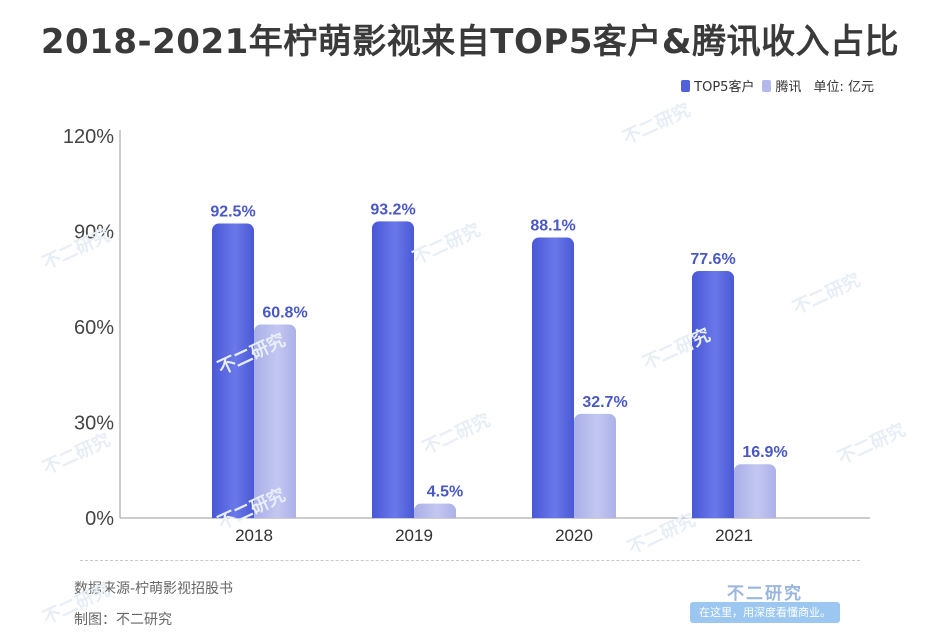  What do you see at coordinates (94, 233) in the screenshot?
I see `y-tick-label: 90%` at bounding box center [94, 233].